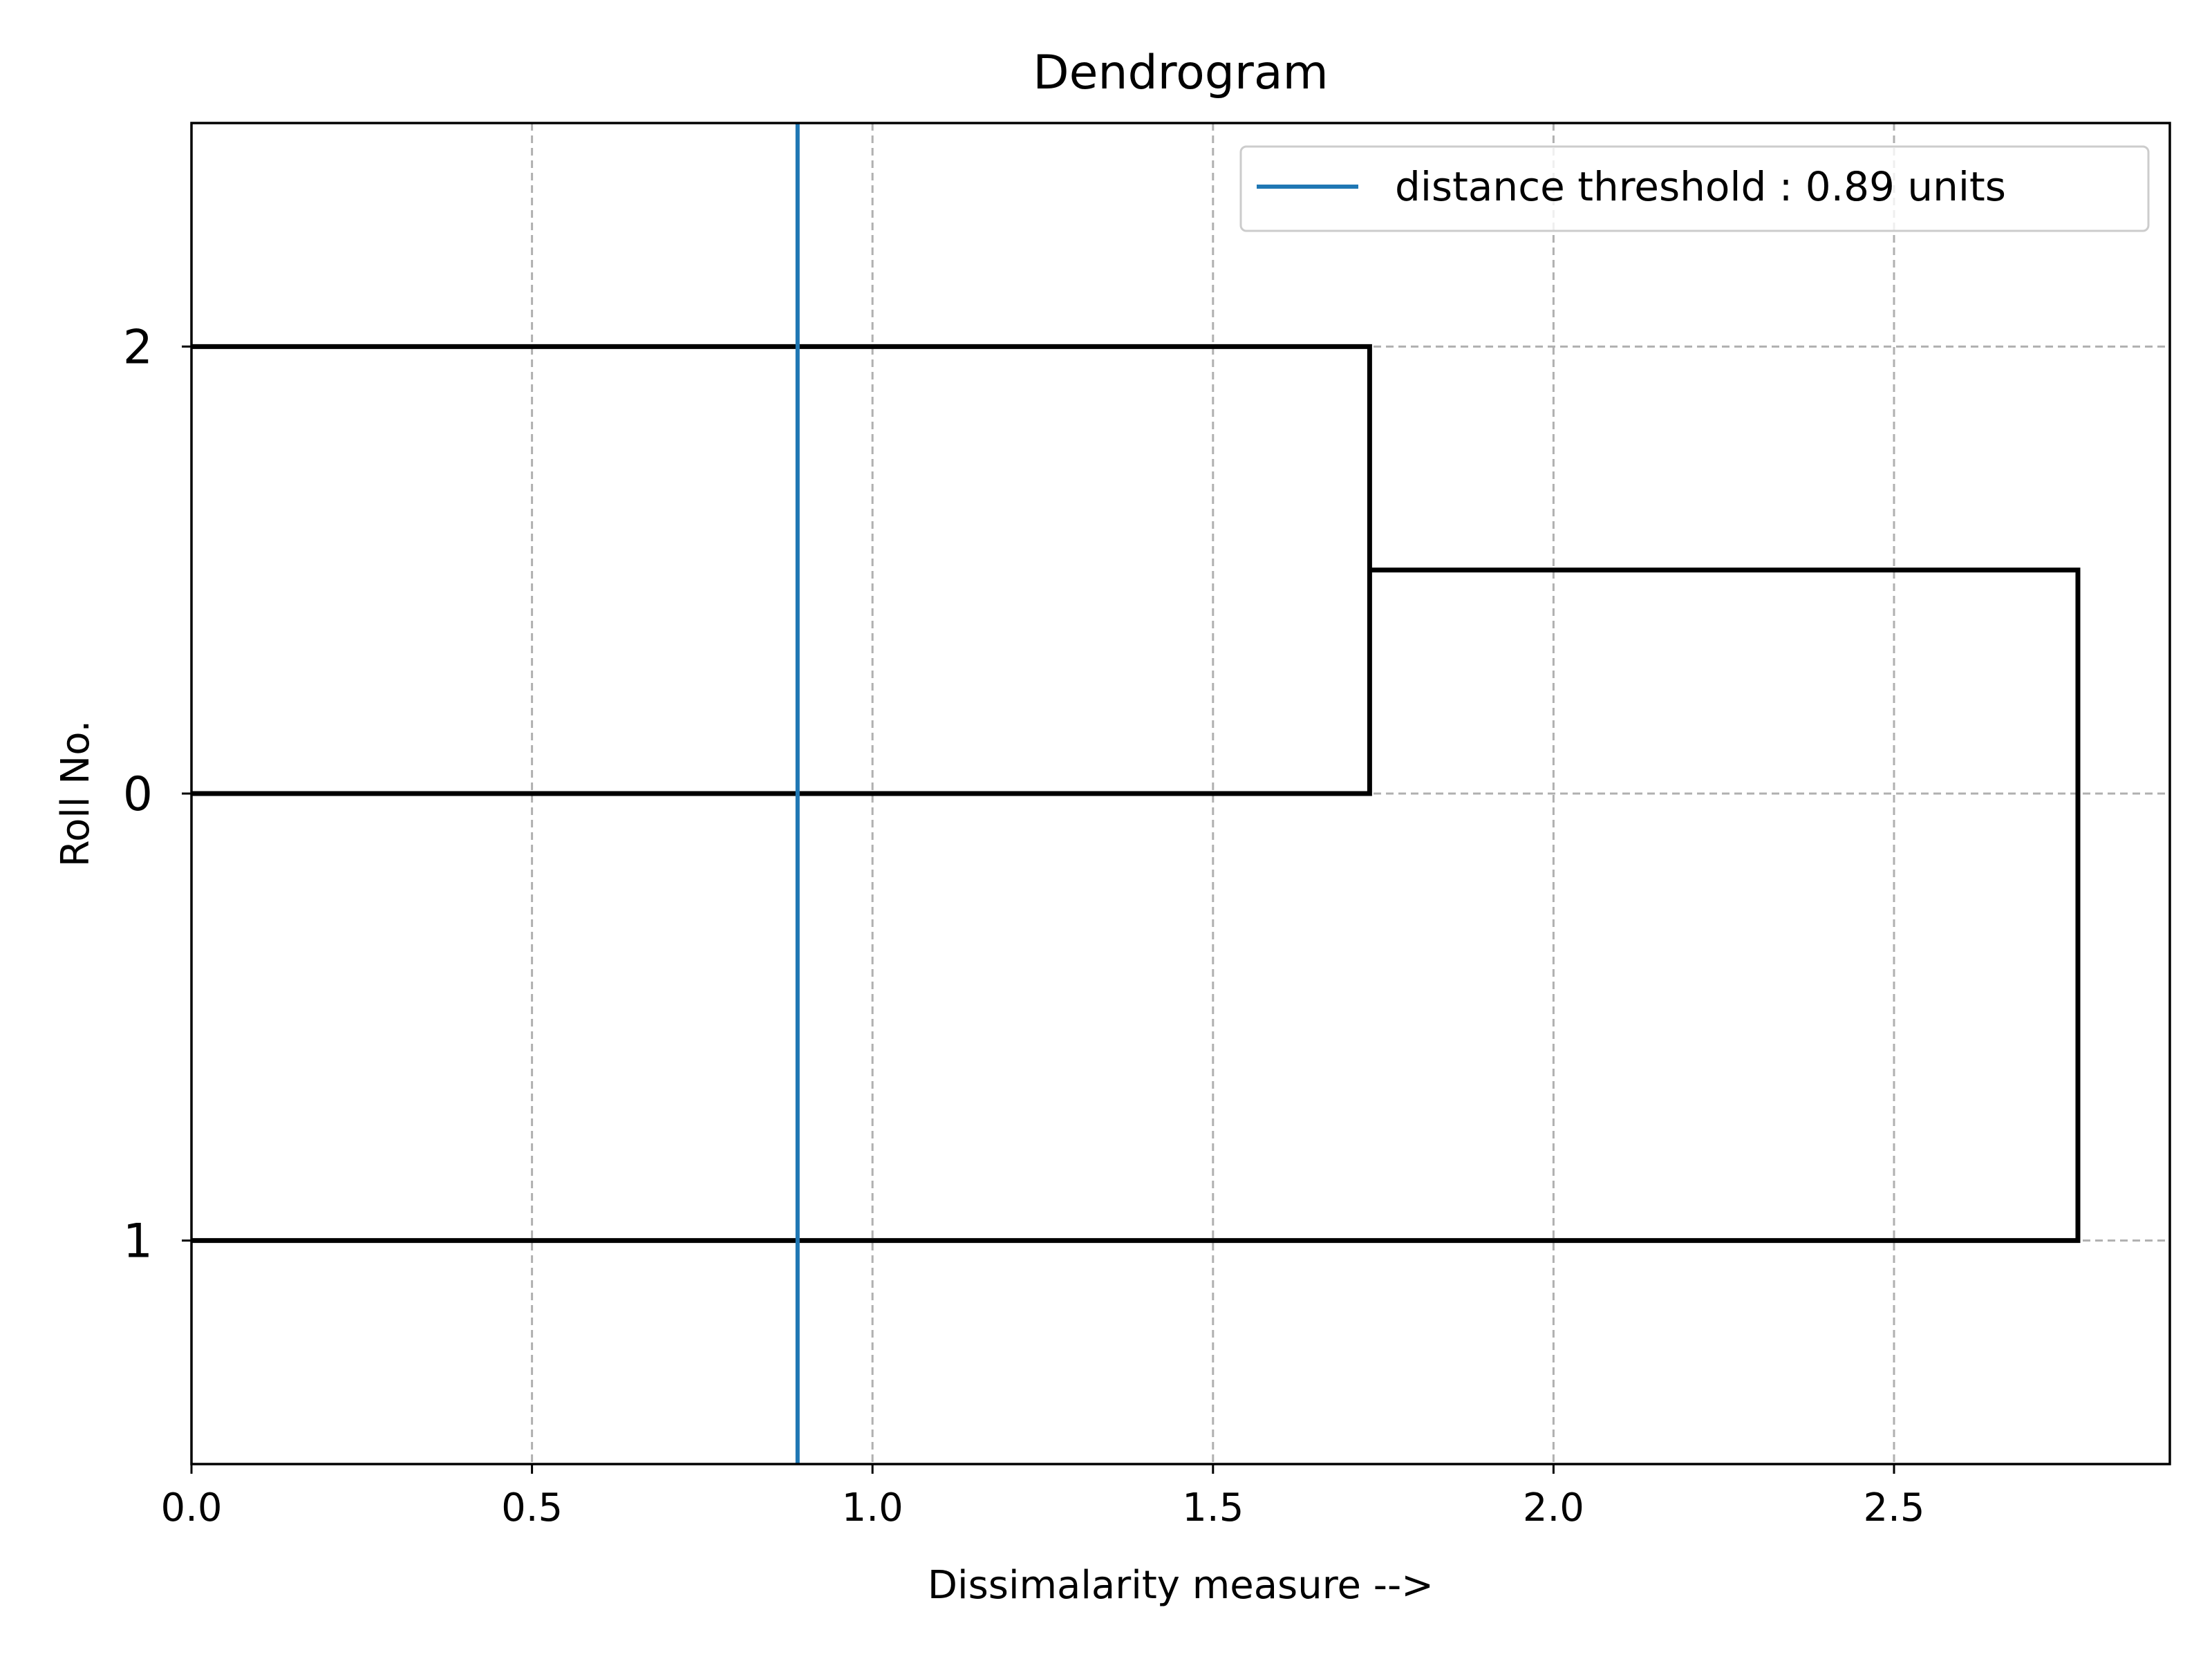 This screenshot has height=1659, width=2212. I want to click on x-tick-label: 1.5, so click(1213, 1507).